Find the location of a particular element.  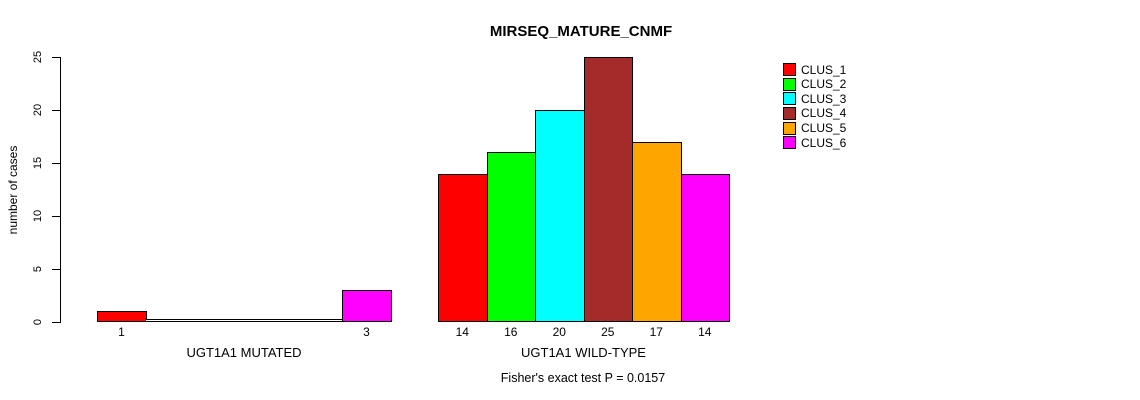

legend-label: CLUS_1 is located at coordinates (824, 69).